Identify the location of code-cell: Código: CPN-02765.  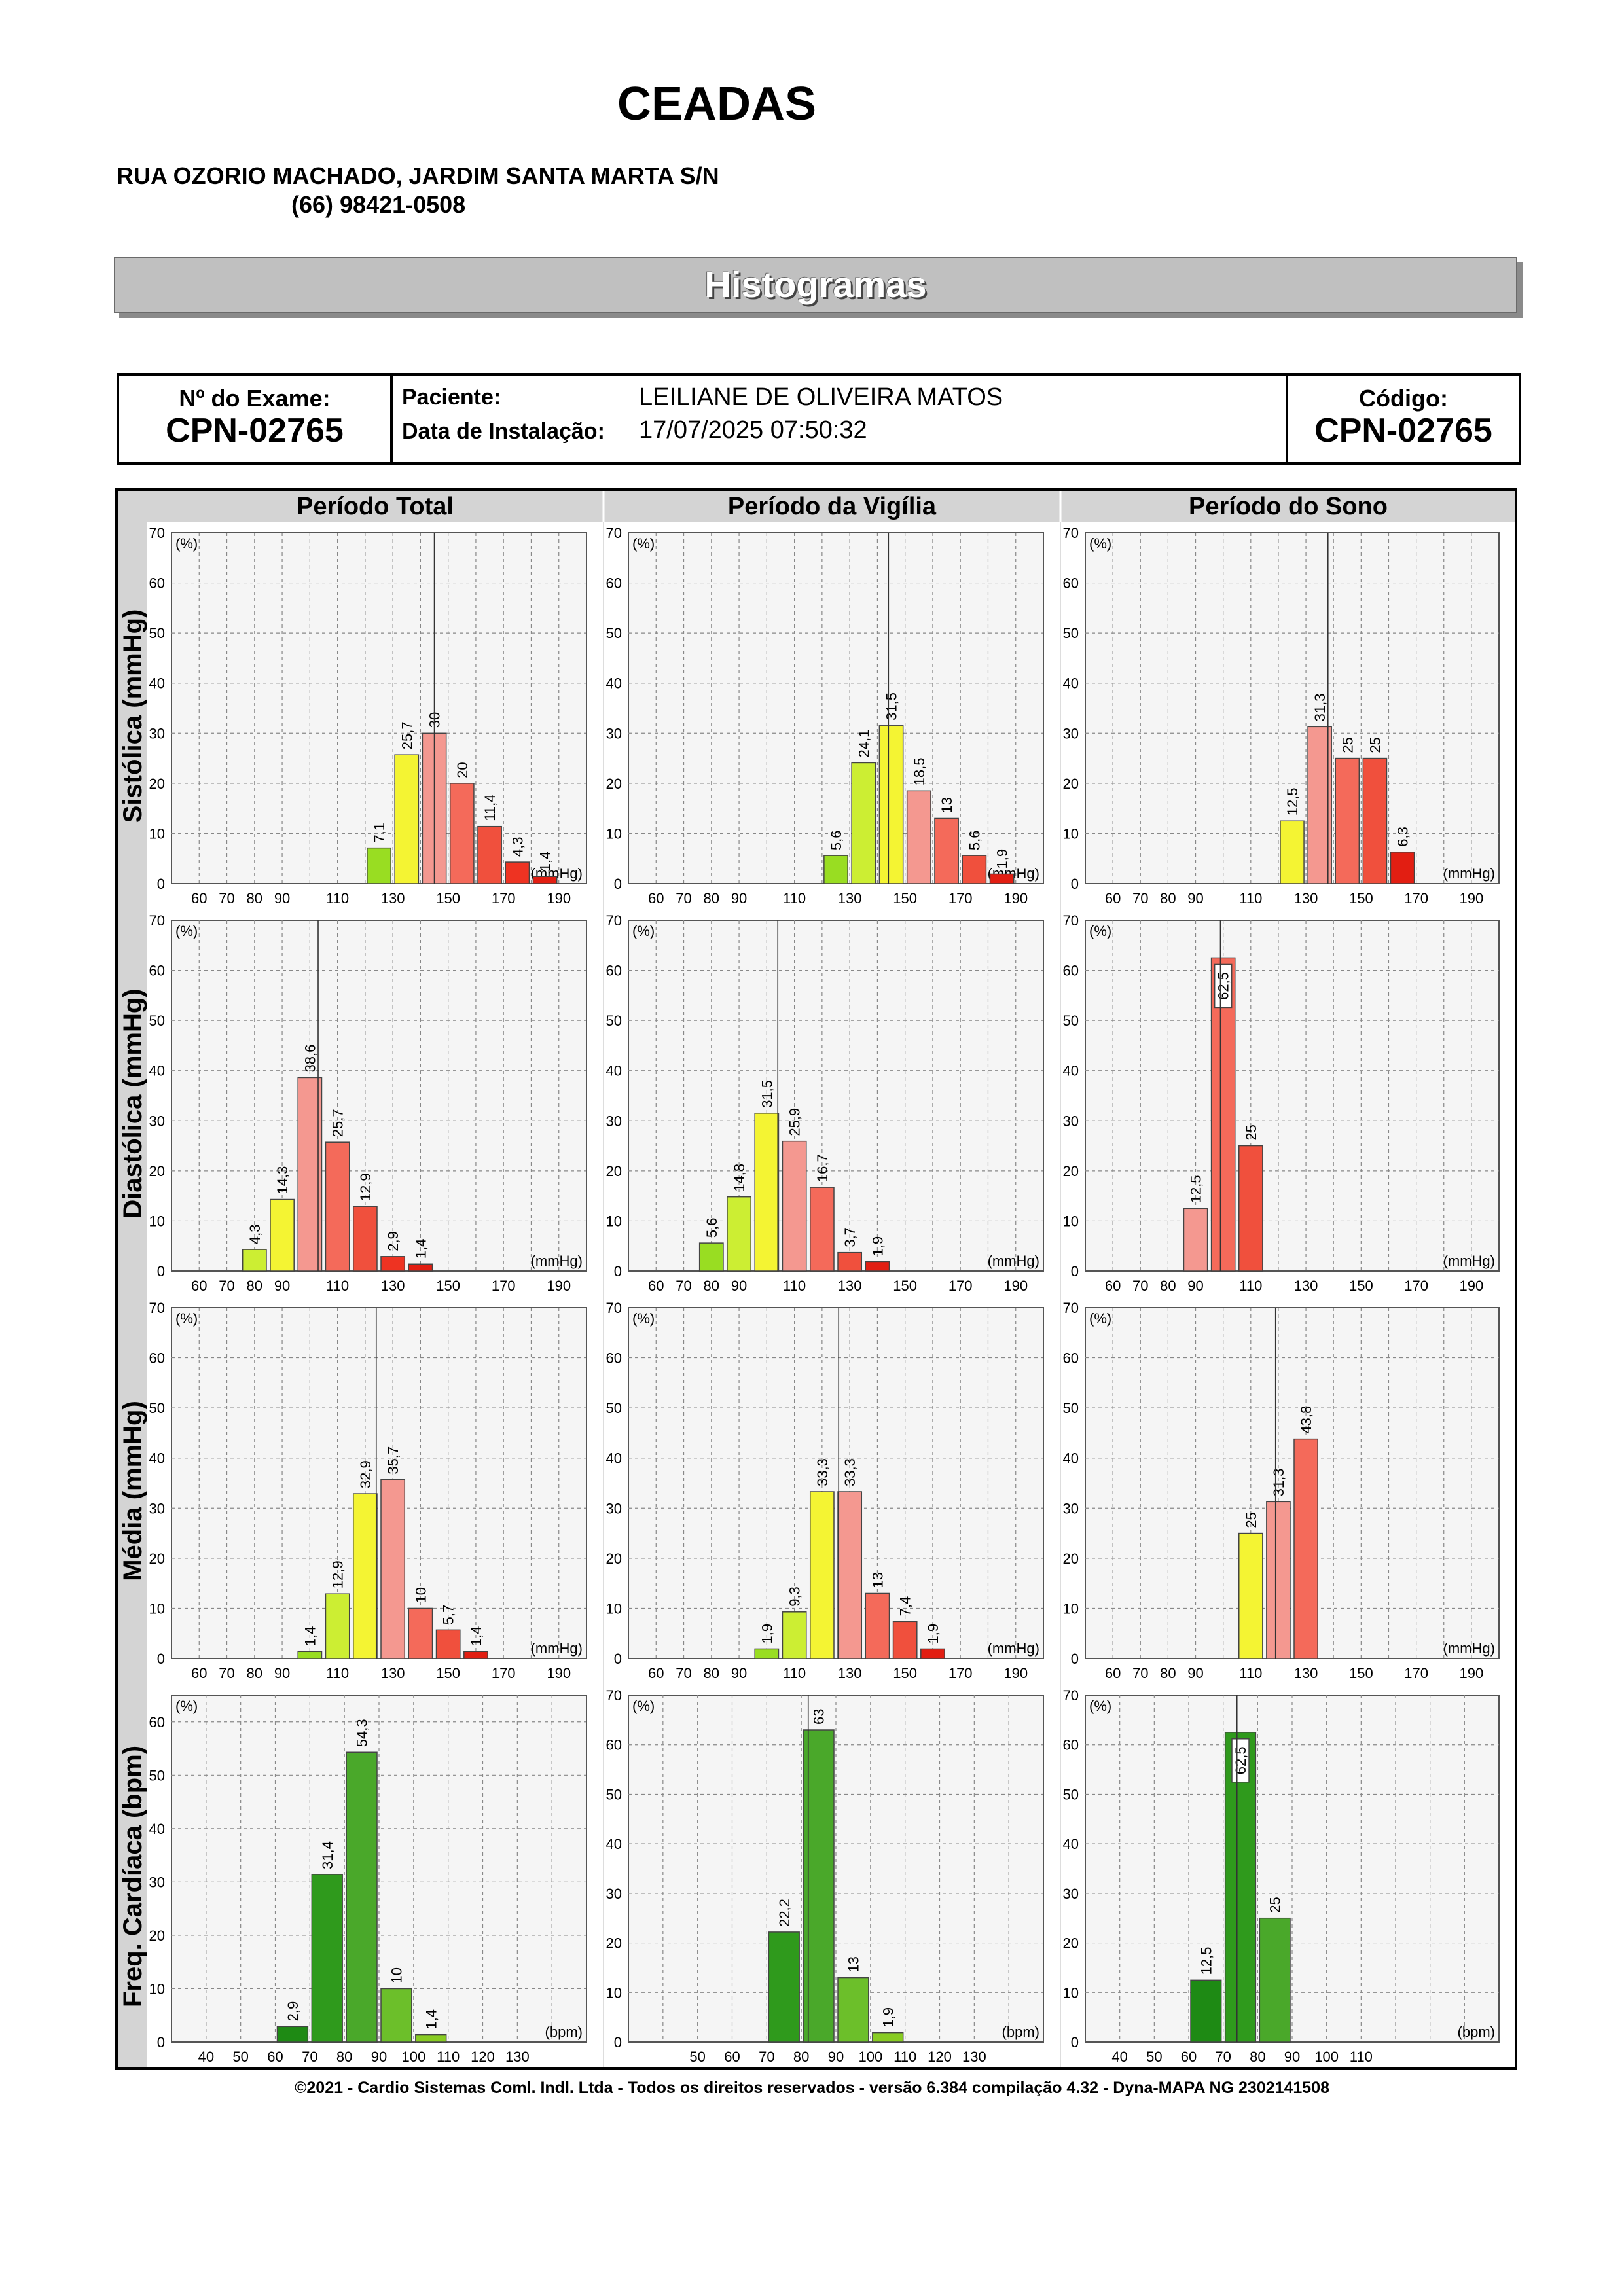
(1403, 419).